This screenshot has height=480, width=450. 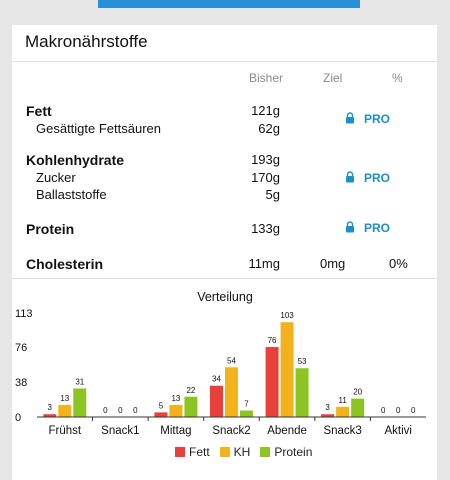 What do you see at coordinates (246, 404) in the screenshot?
I see `data-label: 7` at bounding box center [246, 404].